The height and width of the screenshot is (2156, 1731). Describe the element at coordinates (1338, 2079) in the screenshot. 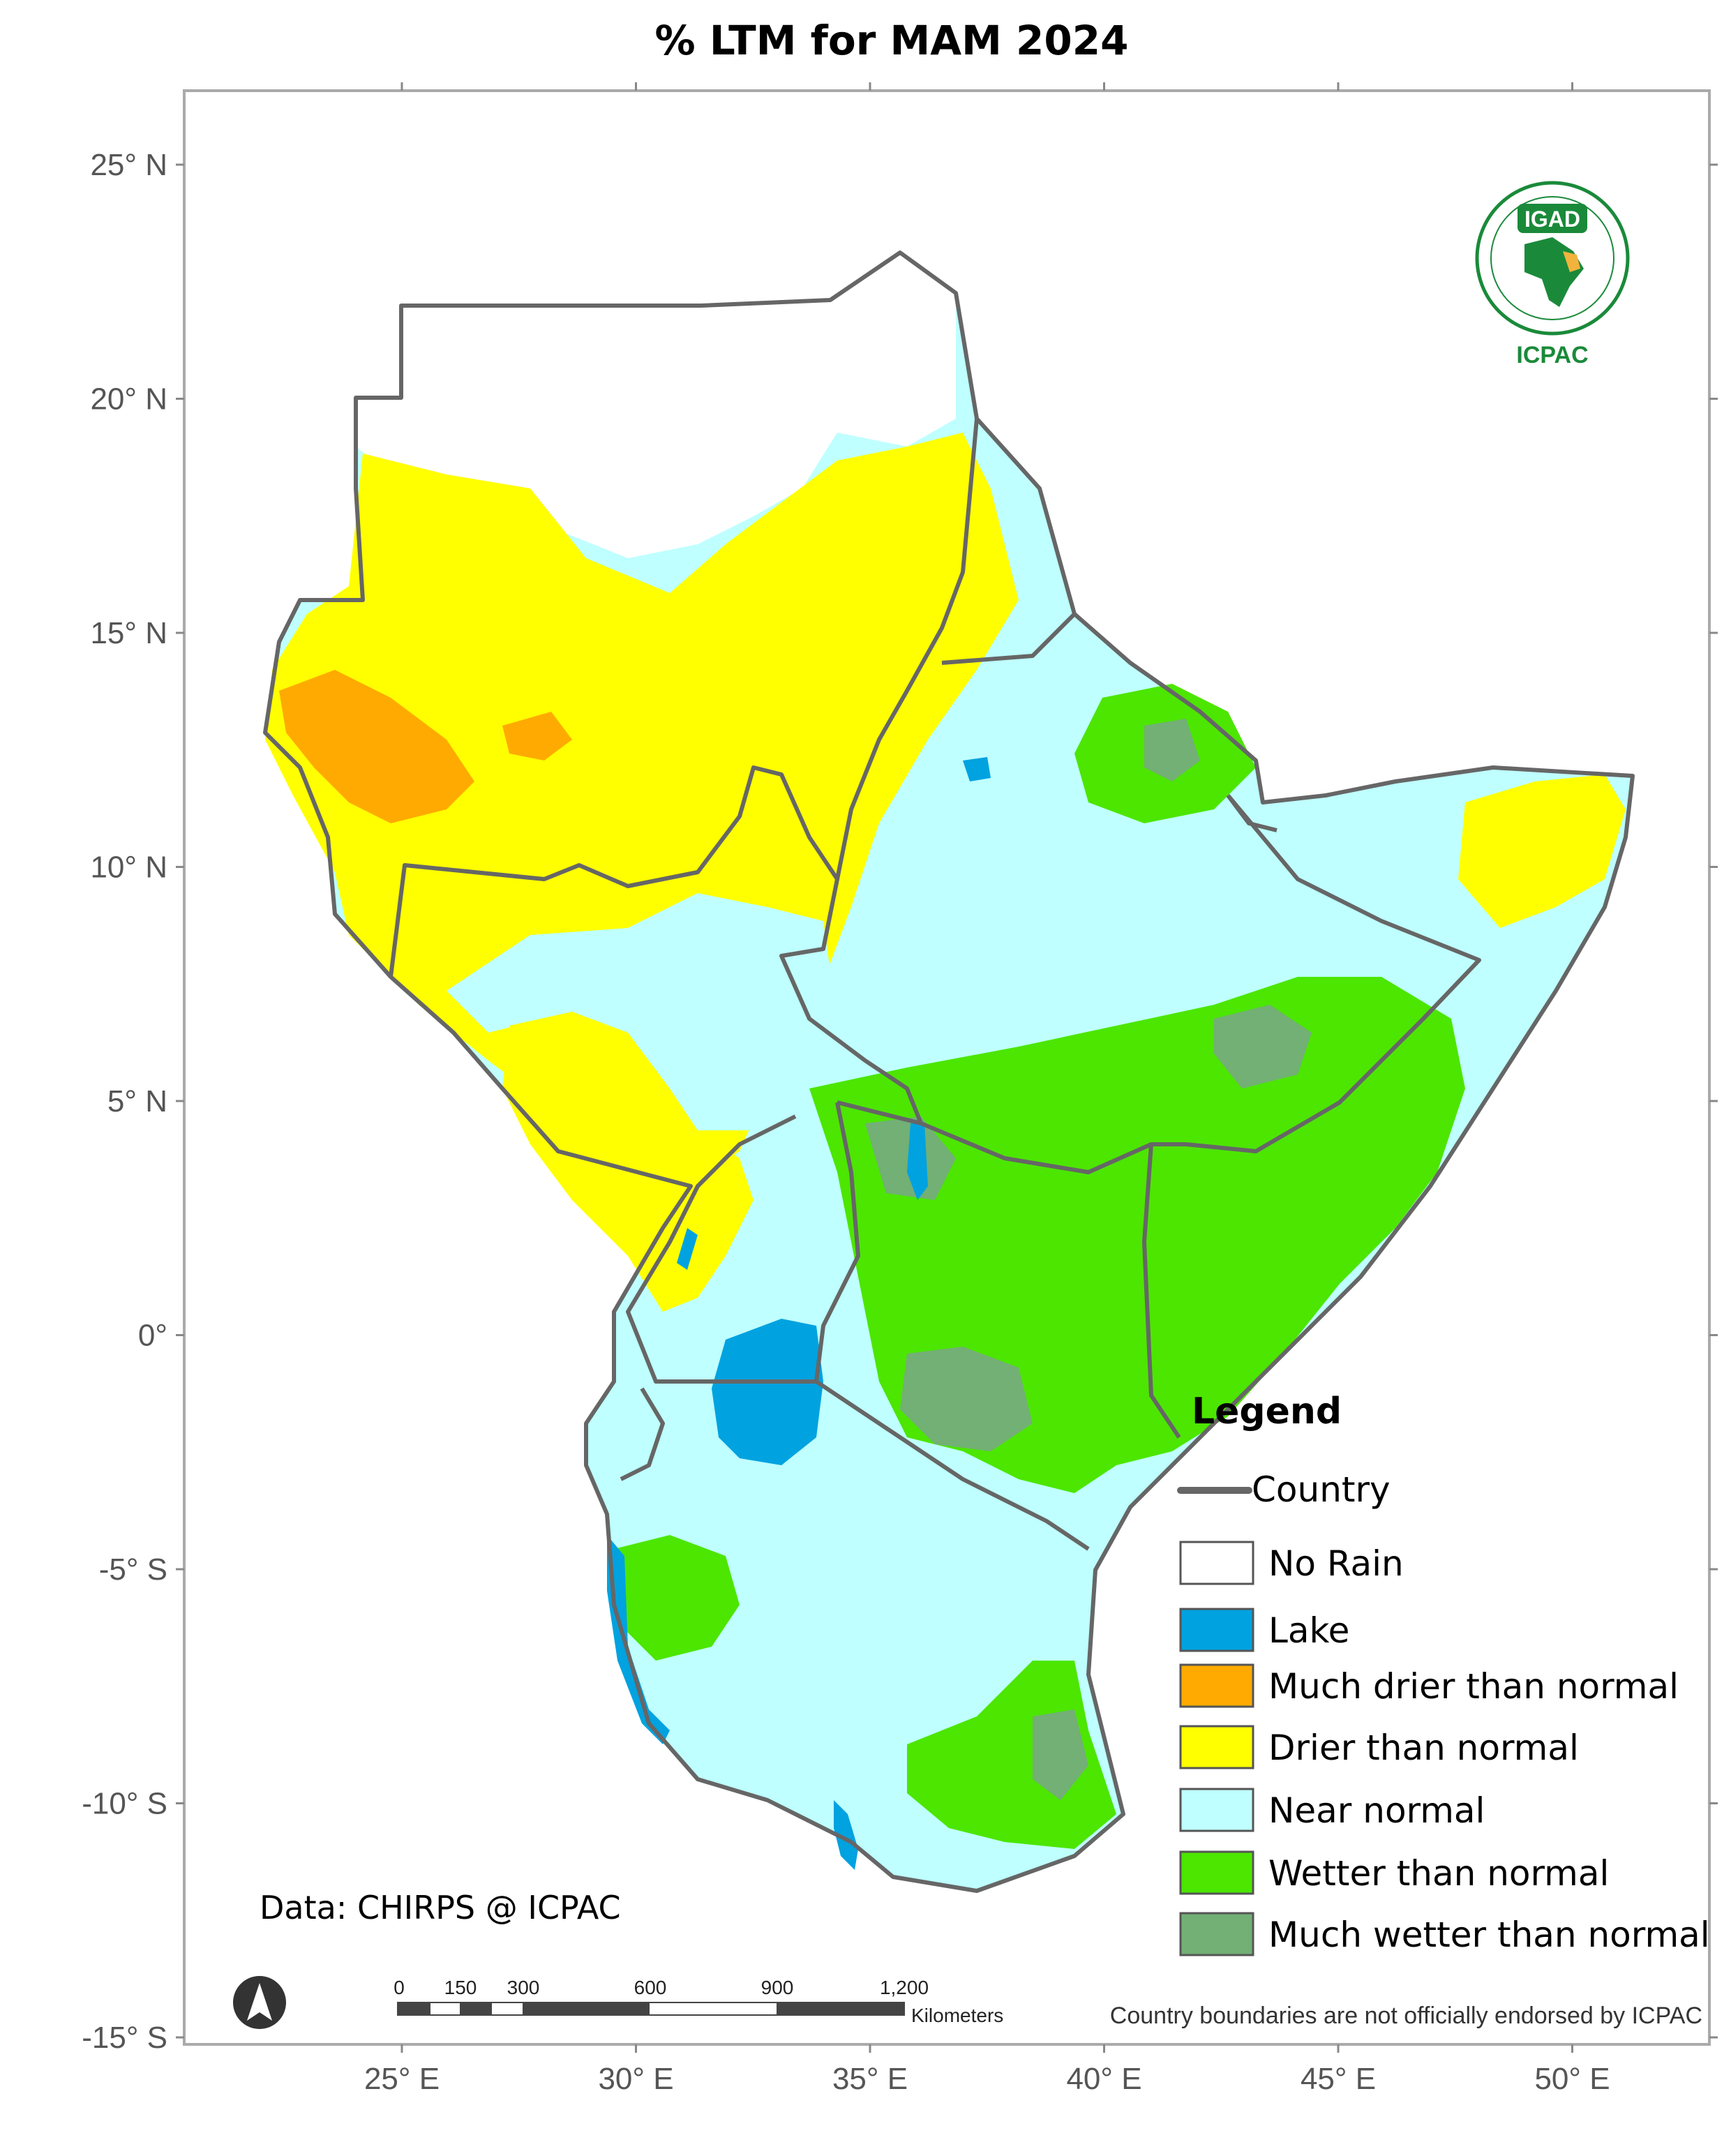

I see `x-tick-label: 45° E` at that location.